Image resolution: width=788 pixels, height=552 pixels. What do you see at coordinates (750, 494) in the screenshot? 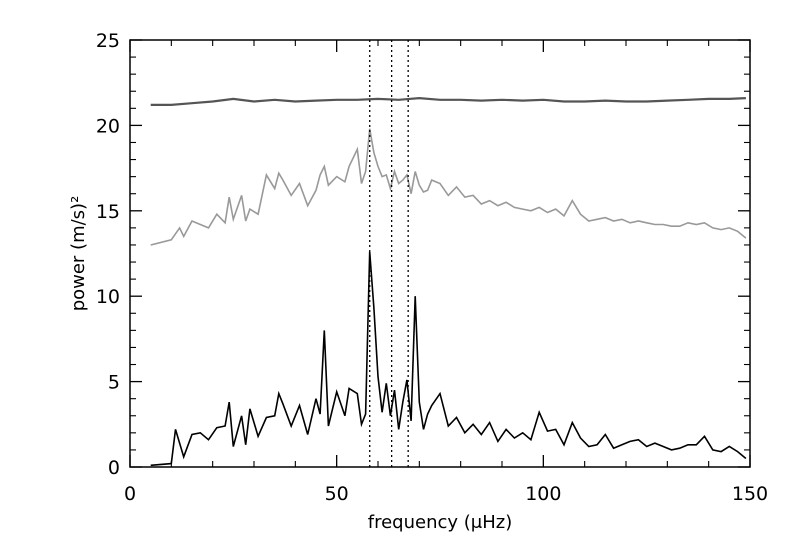
I see `x-tick-label: 150` at bounding box center [750, 494].